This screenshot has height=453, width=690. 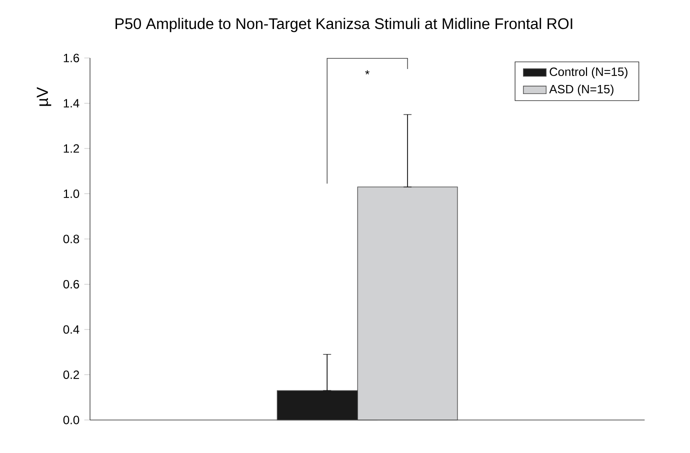 I want to click on annotation: *, so click(x=367, y=72).